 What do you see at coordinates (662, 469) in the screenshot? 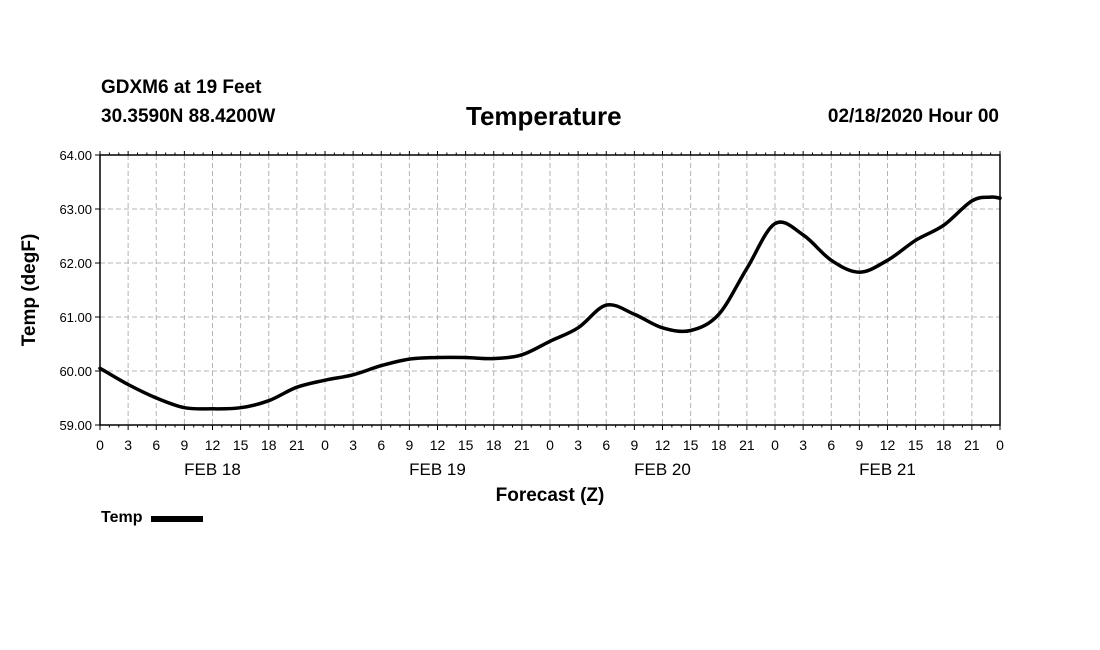
I see `x-day-label: FEB 20` at bounding box center [662, 469].